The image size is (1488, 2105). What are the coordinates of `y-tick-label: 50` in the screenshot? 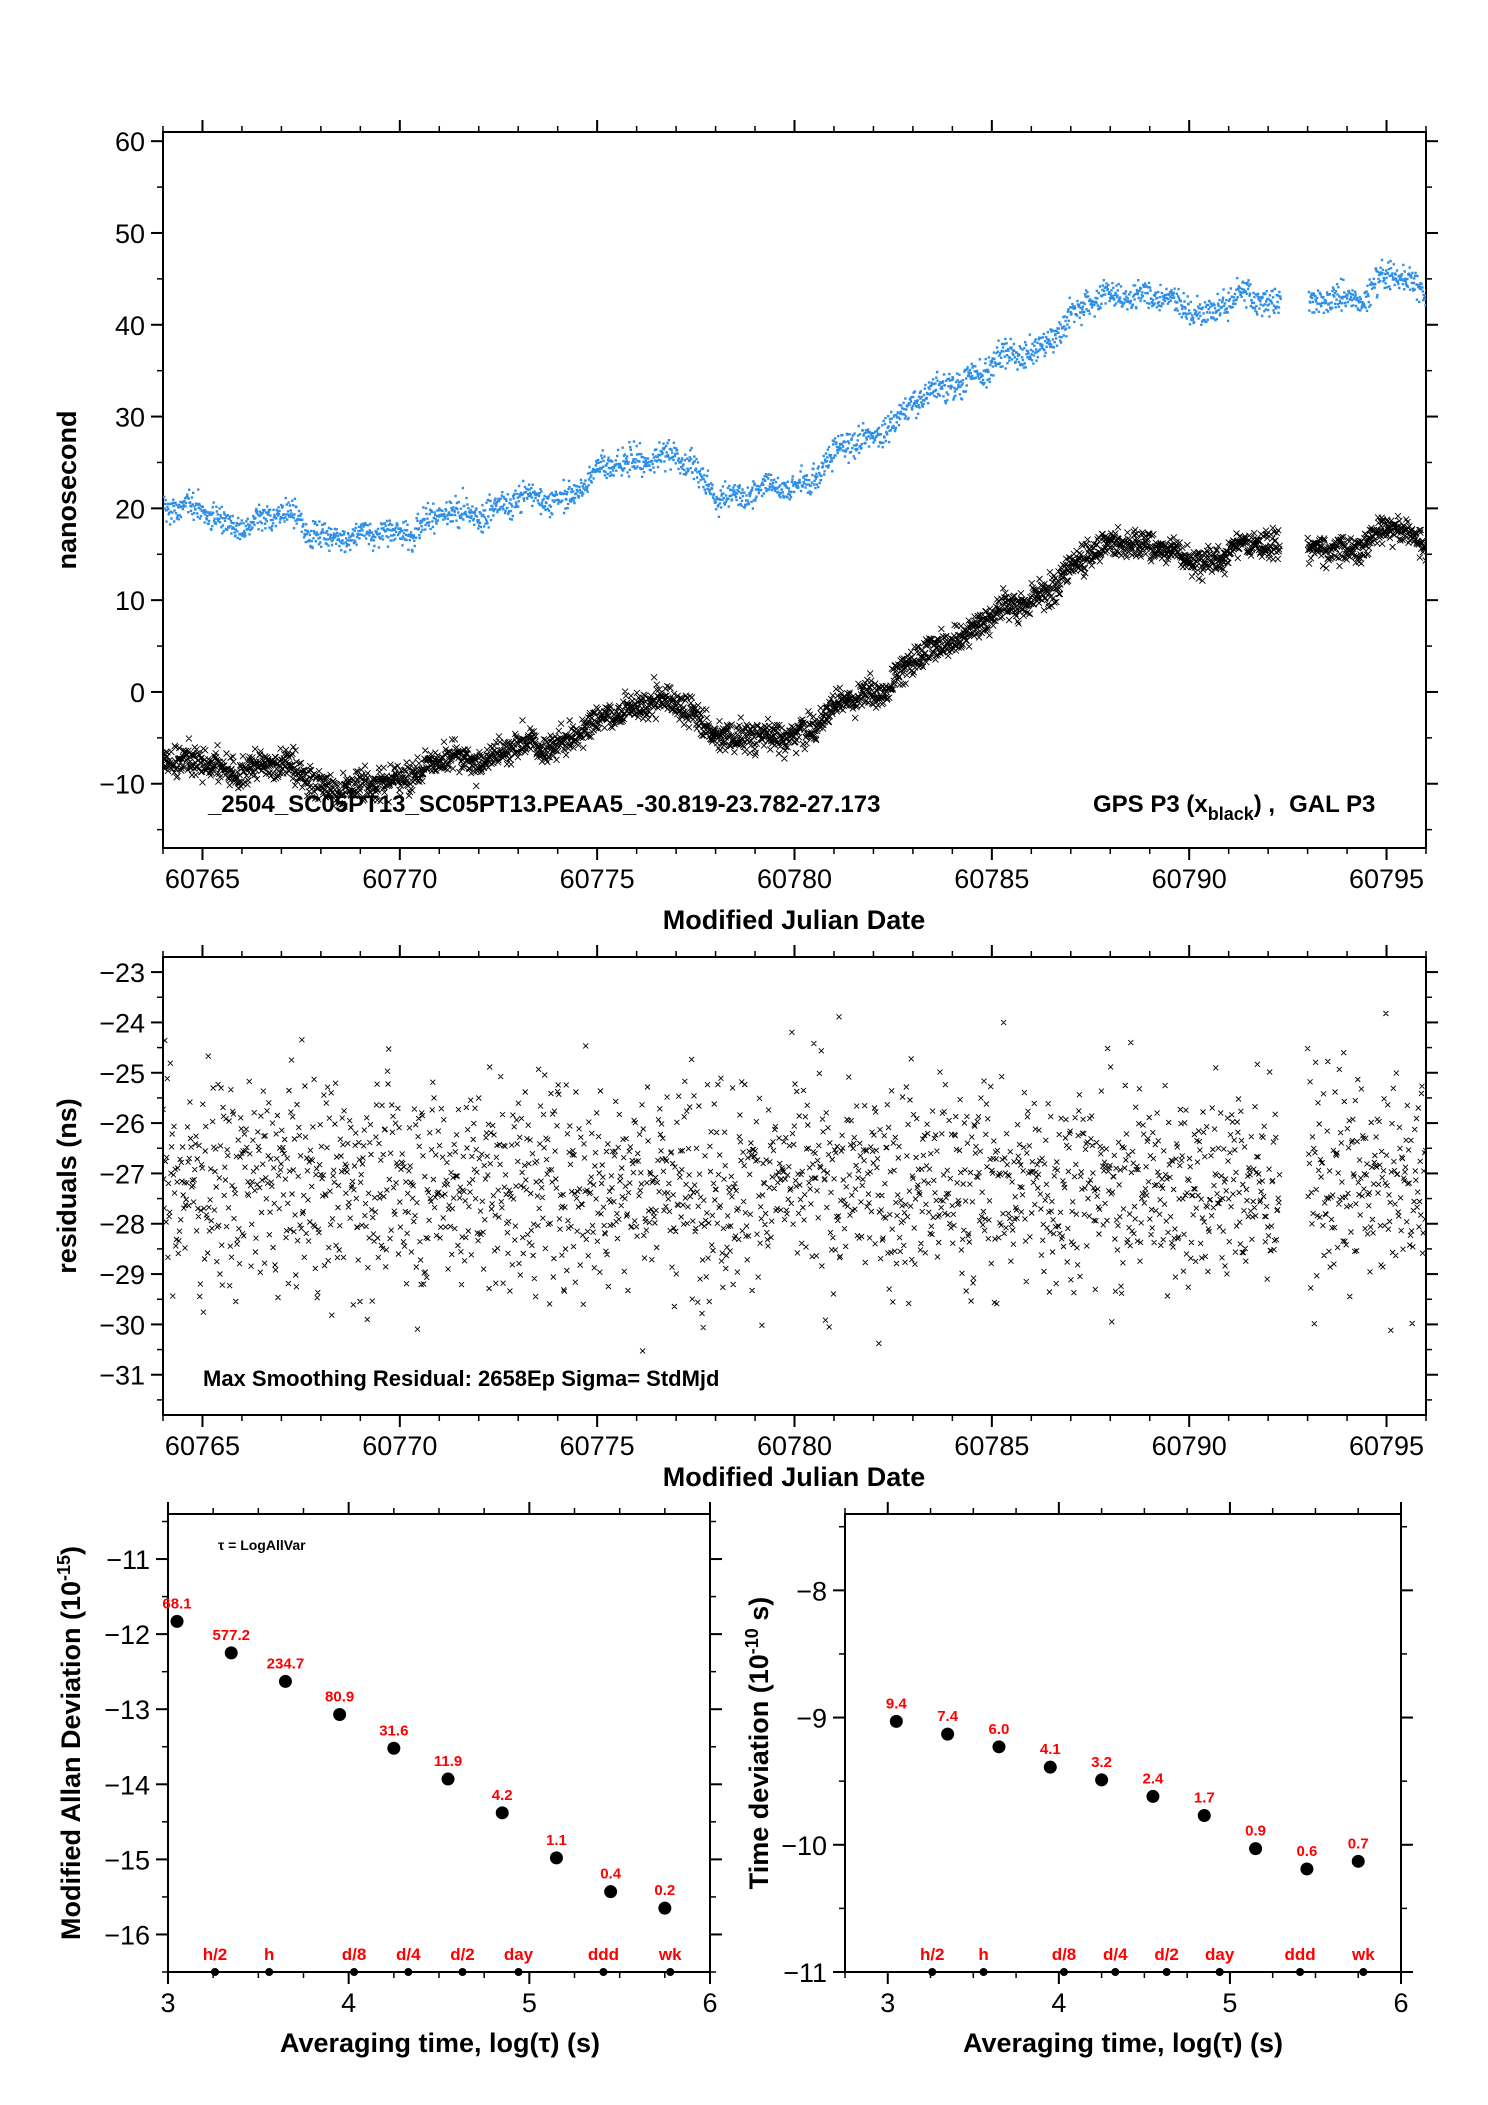 It's located at (130, 234).